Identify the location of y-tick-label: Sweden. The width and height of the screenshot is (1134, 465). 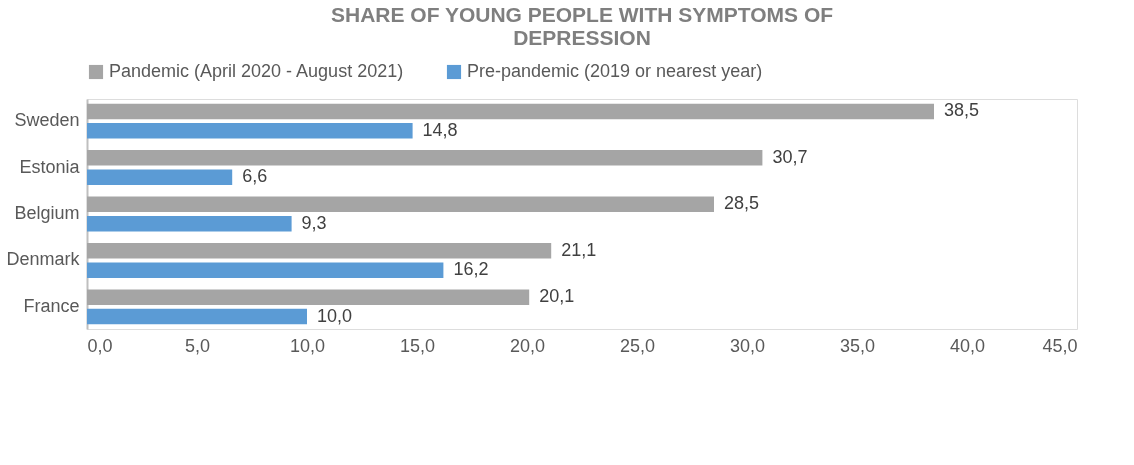
(47, 120).